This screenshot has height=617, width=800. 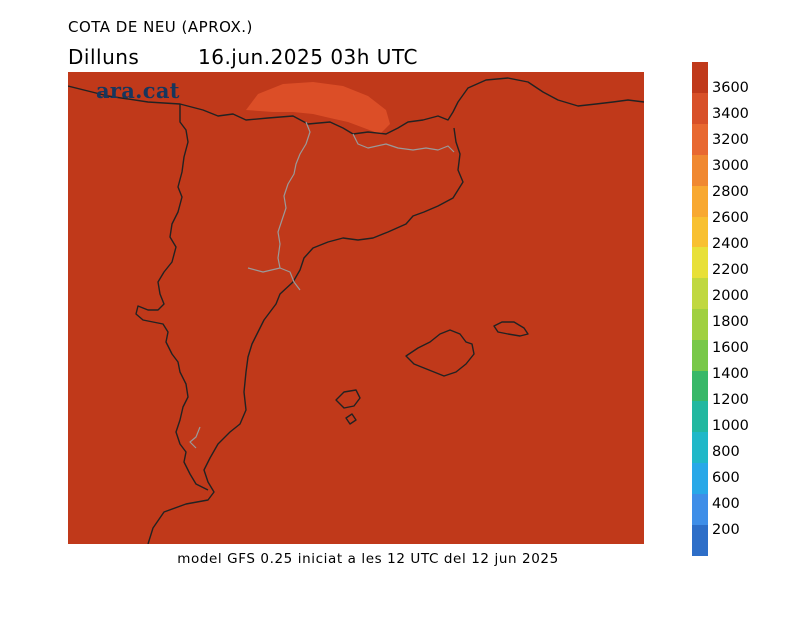 I want to click on forecast-datetime: Dilluns 16.jun.2025 03h UTC, so click(x=243, y=57).